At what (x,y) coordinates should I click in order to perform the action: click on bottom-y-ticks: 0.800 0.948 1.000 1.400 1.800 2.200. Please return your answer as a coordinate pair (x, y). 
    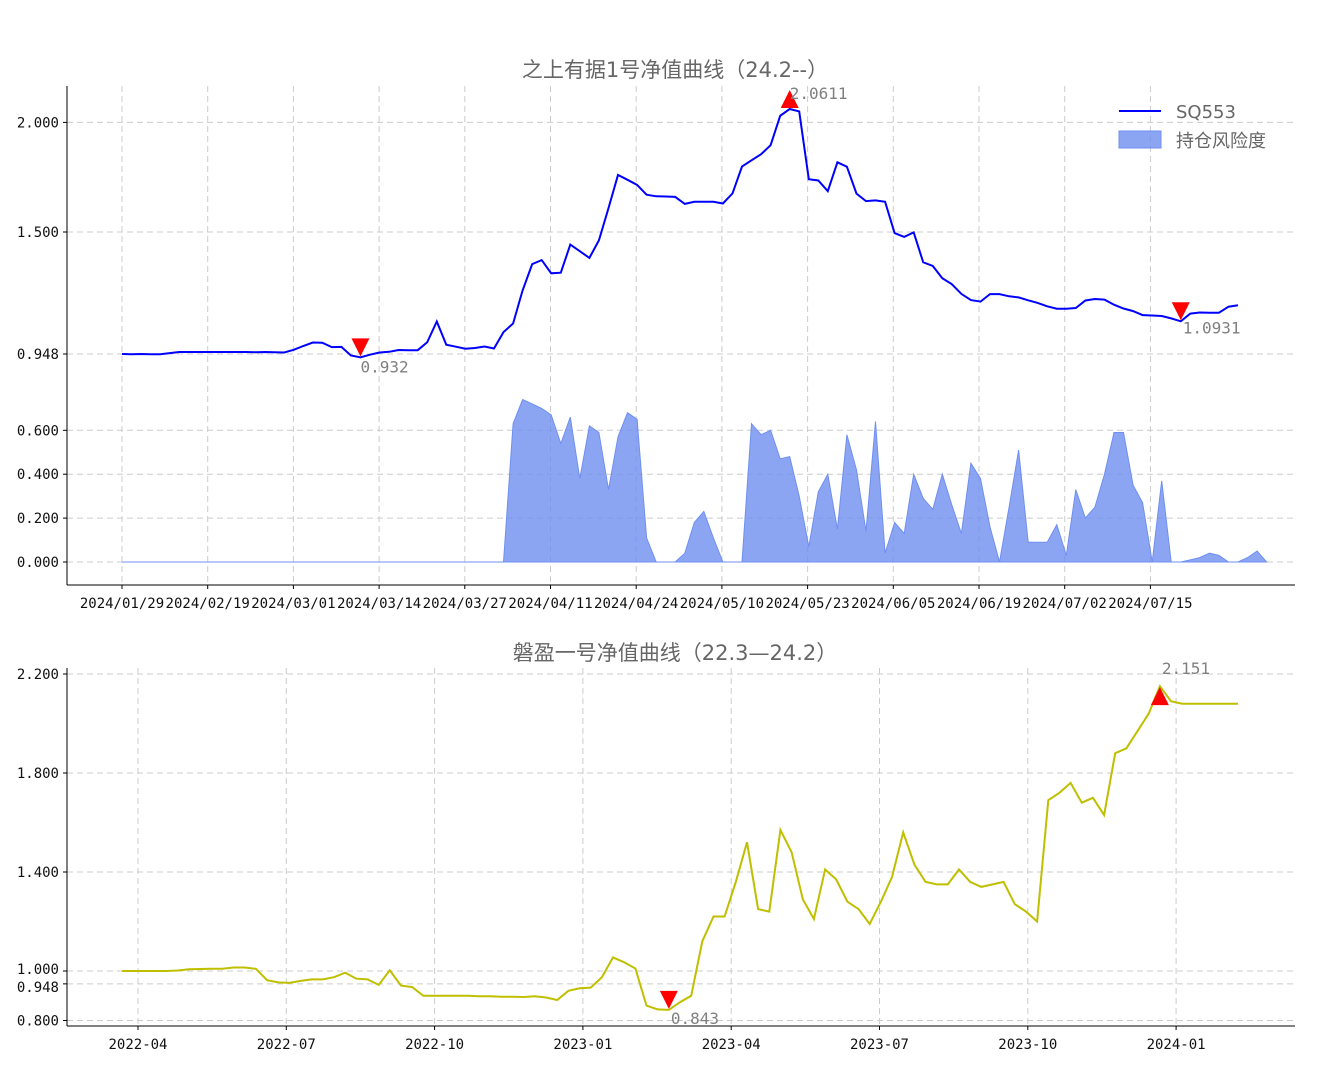
    Looking at the image, I should click on (42, 848).